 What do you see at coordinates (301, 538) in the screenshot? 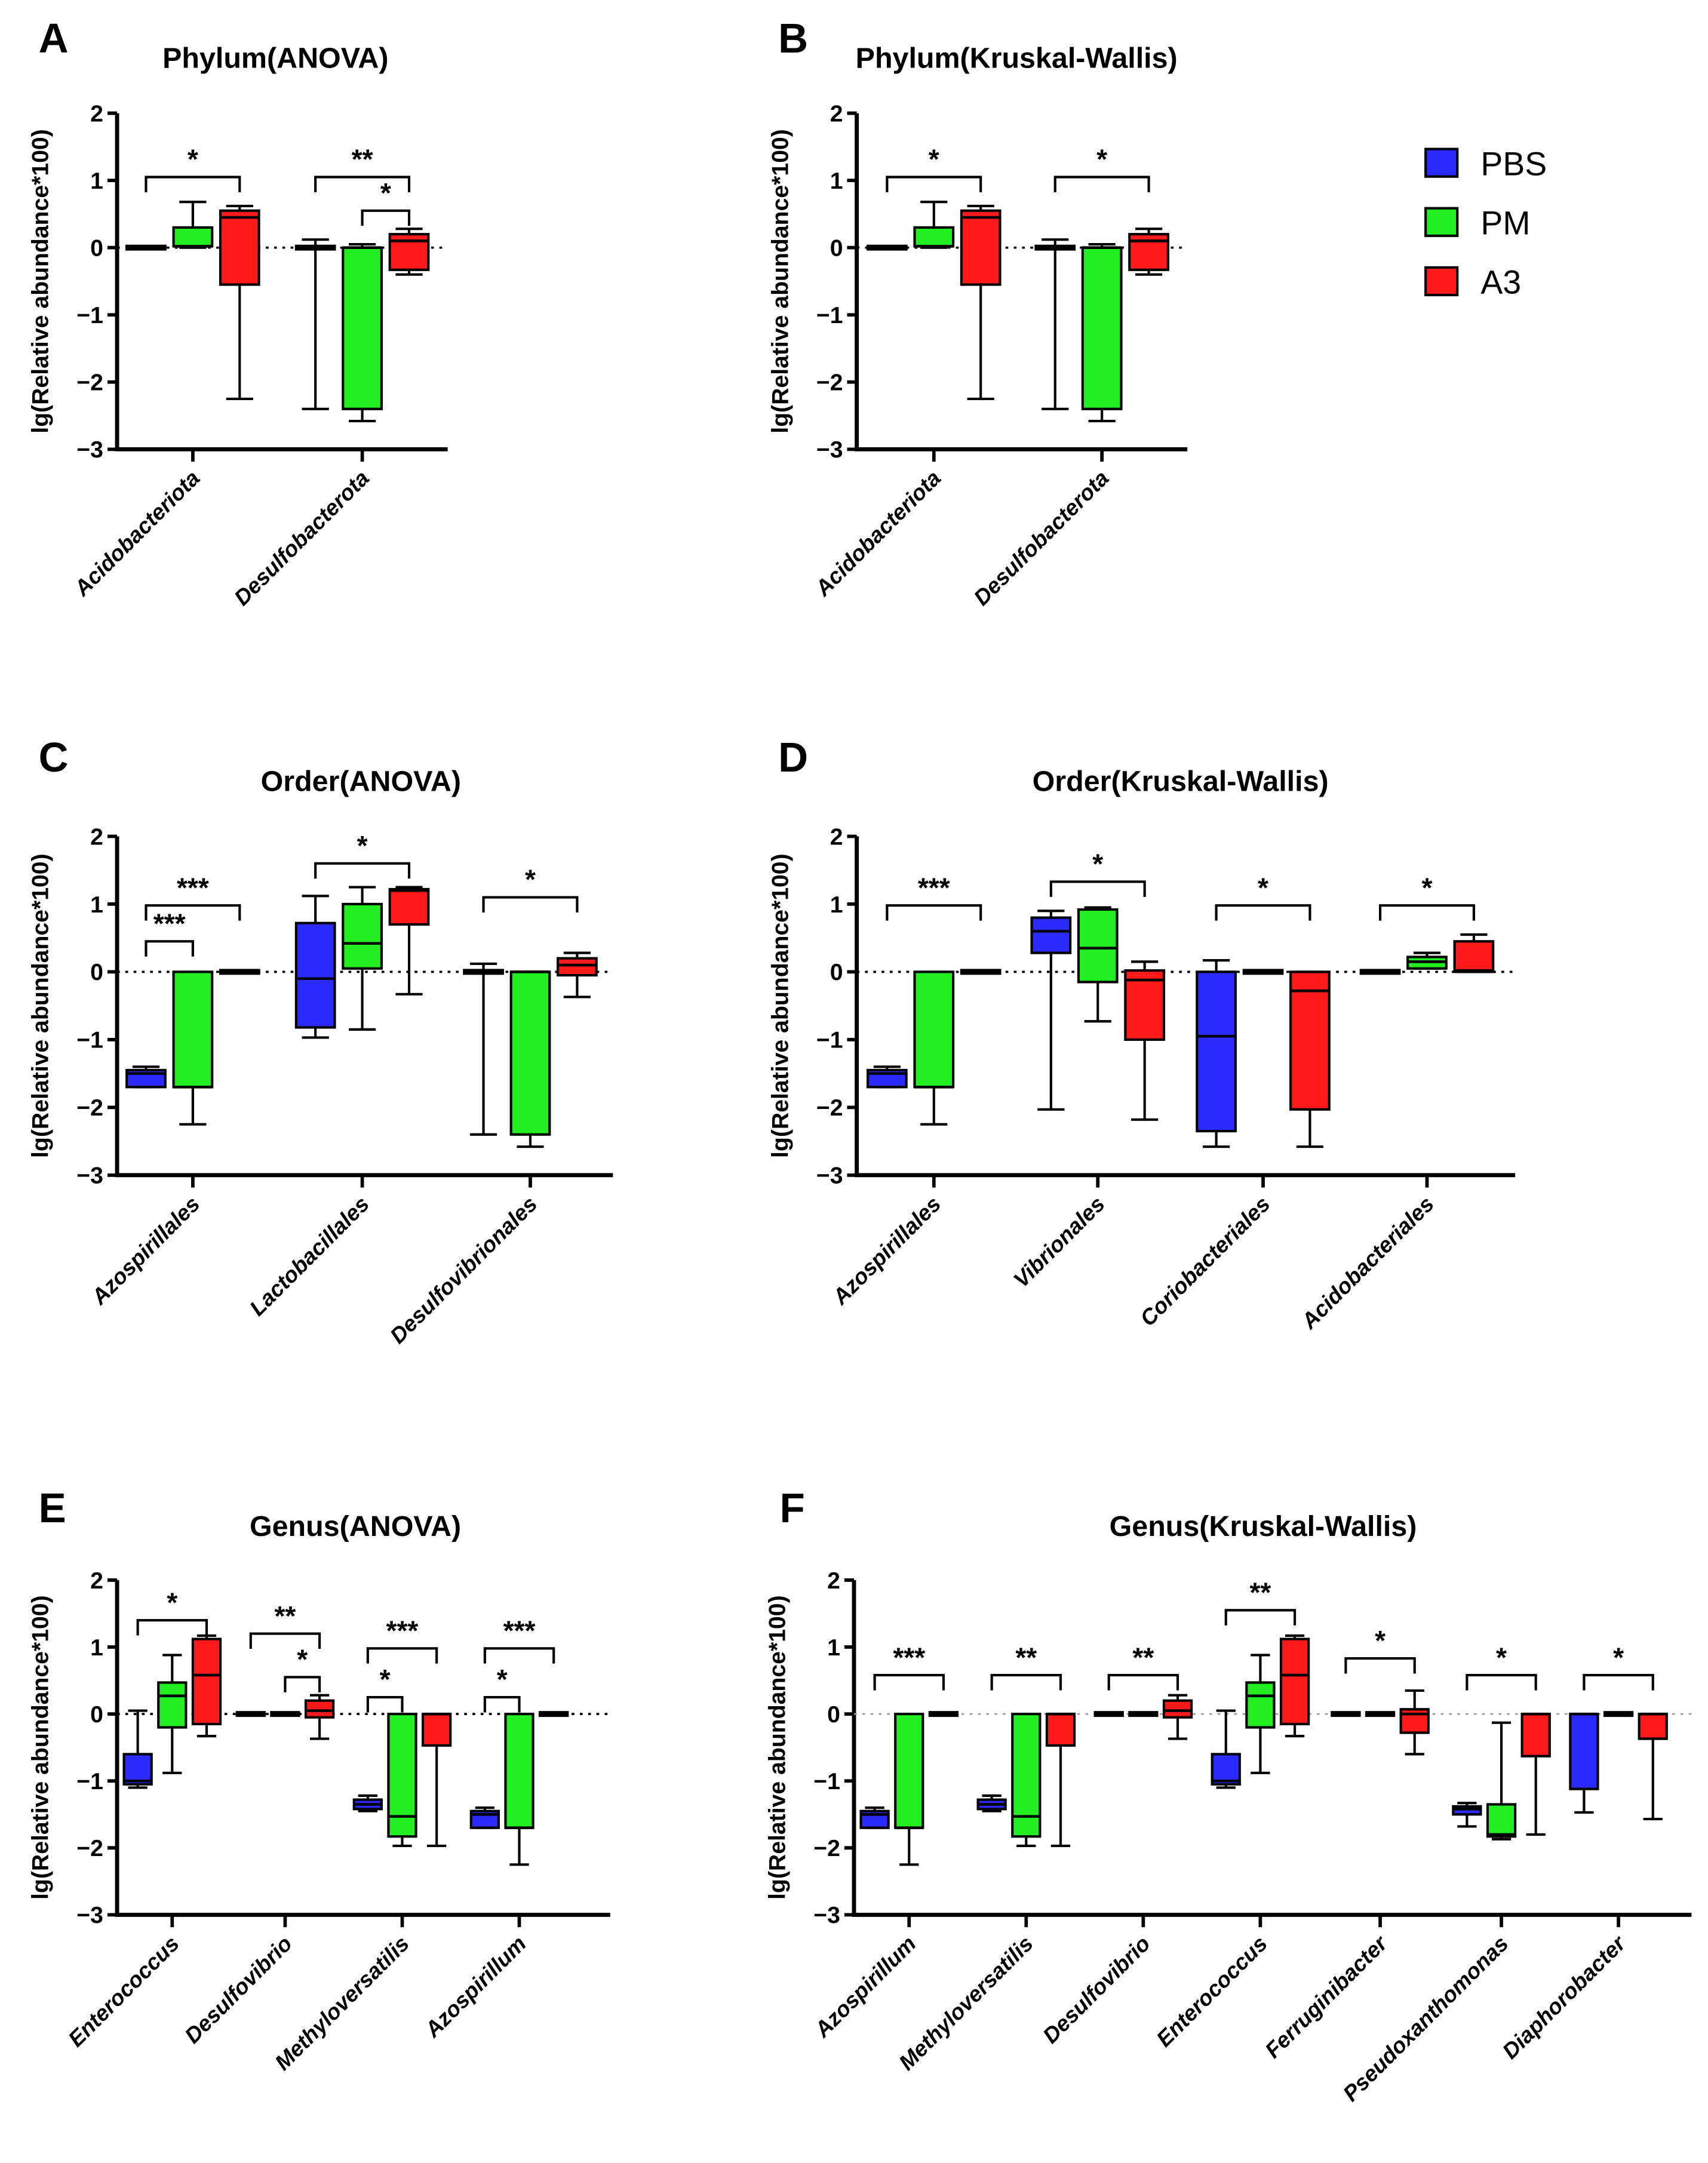
I see `x-tick-label: Desulfobacterota` at bounding box center [301, 538].